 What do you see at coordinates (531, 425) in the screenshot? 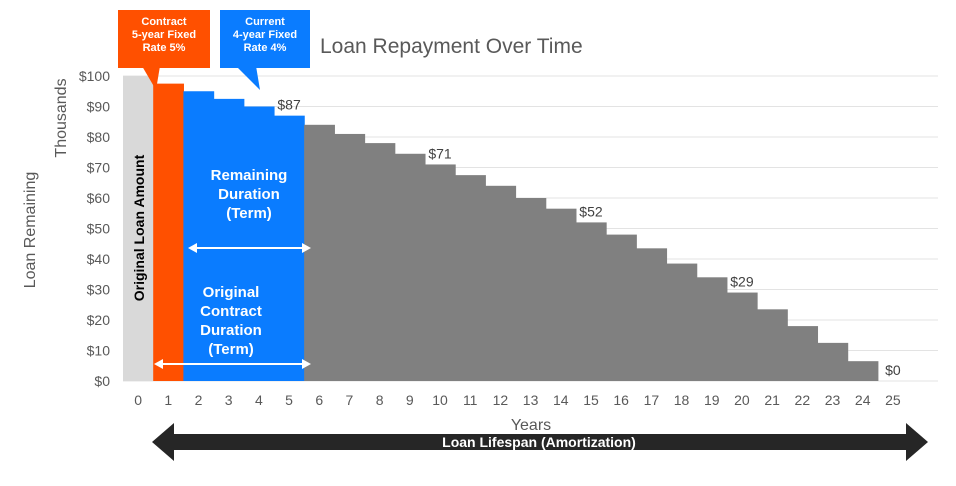
I see `x-axis-label: Years` at bounding box center [531, 425].